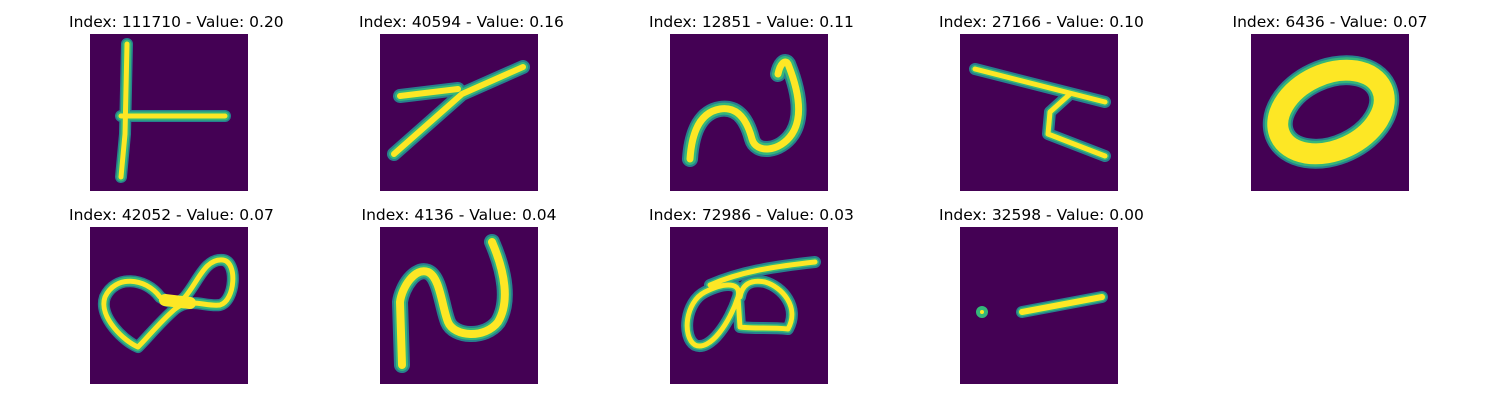 The image size is (1500, 400). What do you see at coordinates (176, 22) in the screenshot?
I see `panel-title: Index: 111710 - Value: 0.20` at bounding box center [176, 22].